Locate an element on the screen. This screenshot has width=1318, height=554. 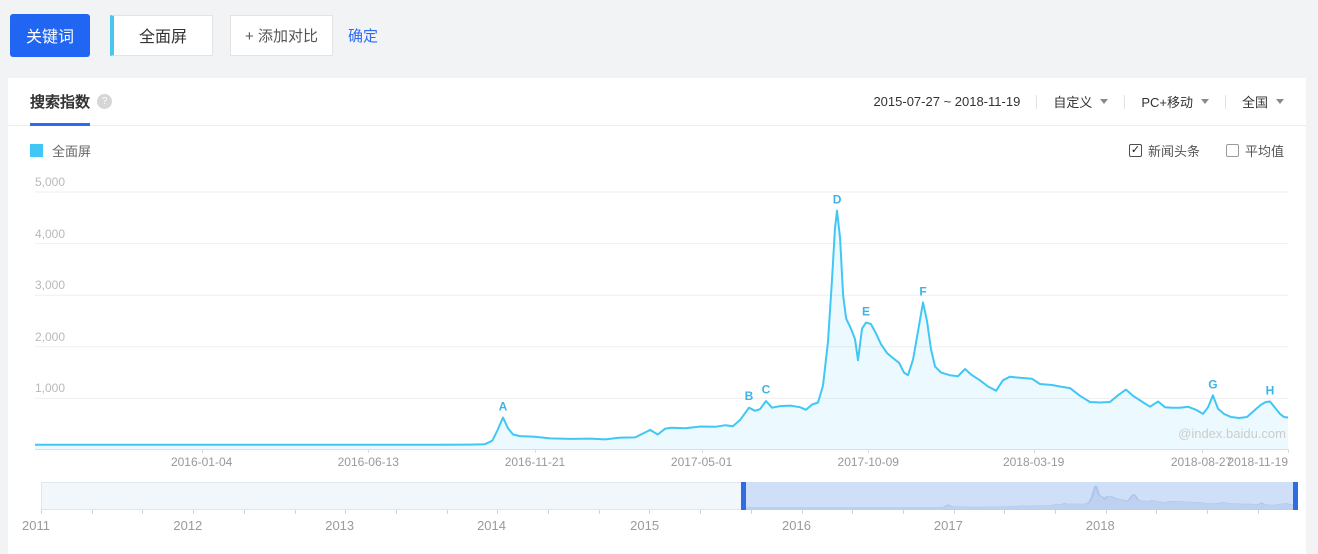
y-tick-label: 3,000 is located at coordinates (50, 285).